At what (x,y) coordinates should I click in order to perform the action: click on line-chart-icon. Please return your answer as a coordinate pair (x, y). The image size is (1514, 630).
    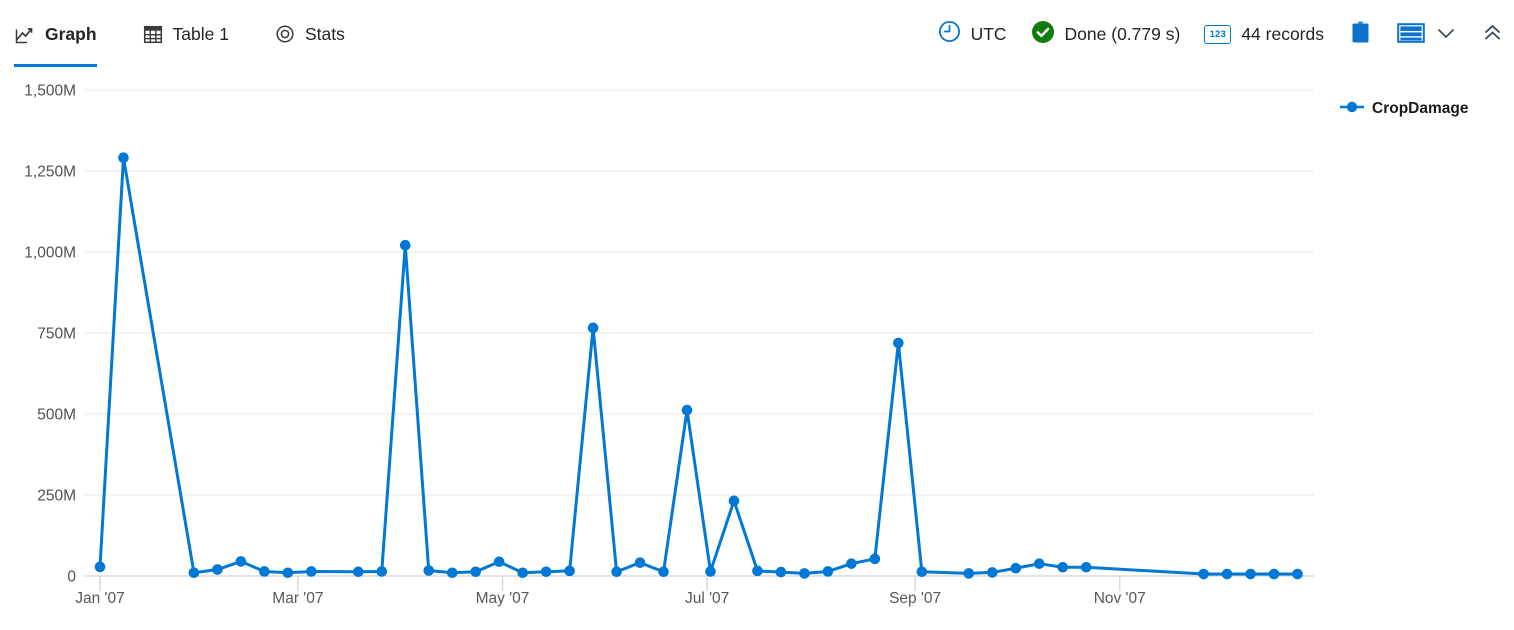
    Looking at the image, I should click on (24, 34).